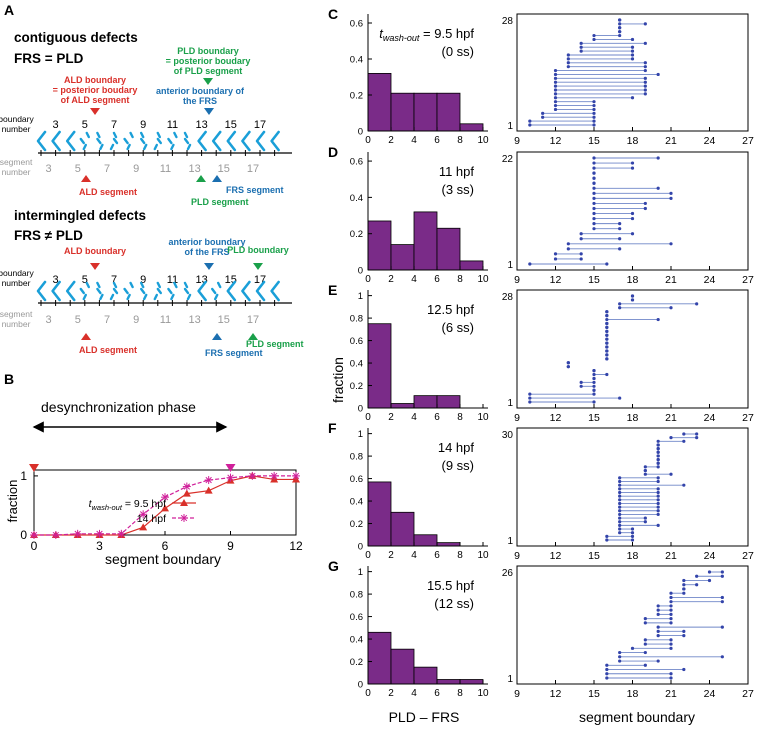 This screenshot has width=760, height=740. I want to click on bottom-segment-label-line2: number, so click(16, 324).